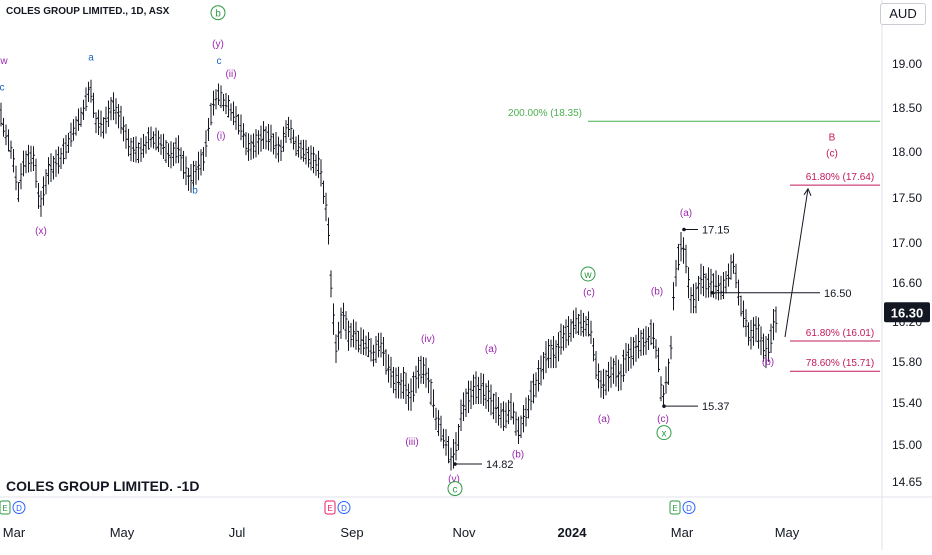  Describe the element at coordinates (907, 283) in the screenshot. I see `price-tick-label: 16.60` at that location.